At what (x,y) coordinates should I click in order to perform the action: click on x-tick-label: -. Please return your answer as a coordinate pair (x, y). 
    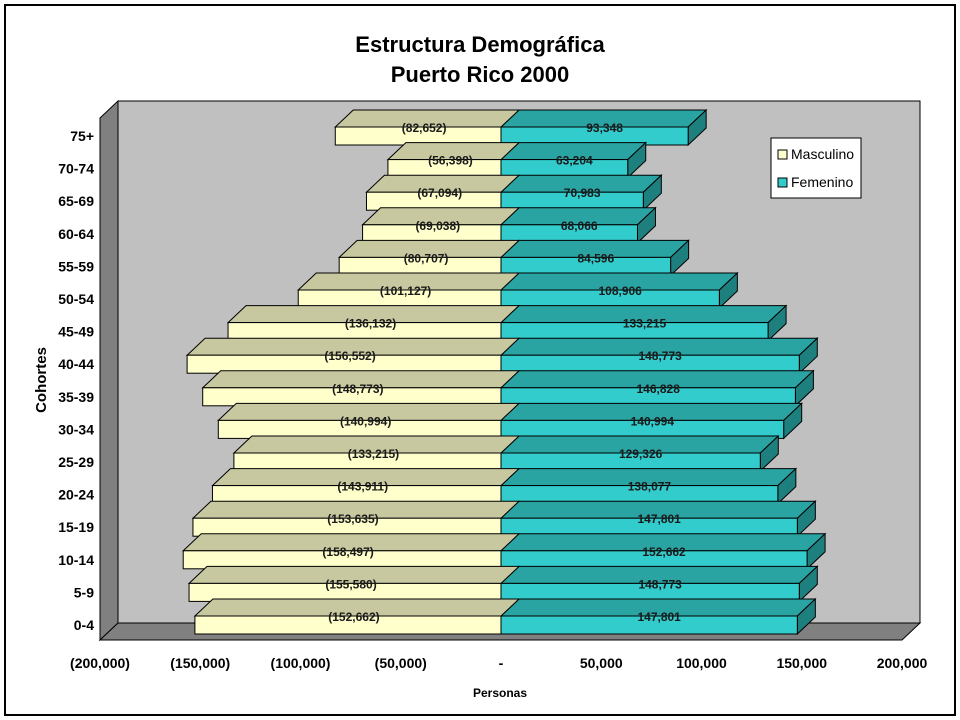
    Looking at the image, I should click on (501, 663).